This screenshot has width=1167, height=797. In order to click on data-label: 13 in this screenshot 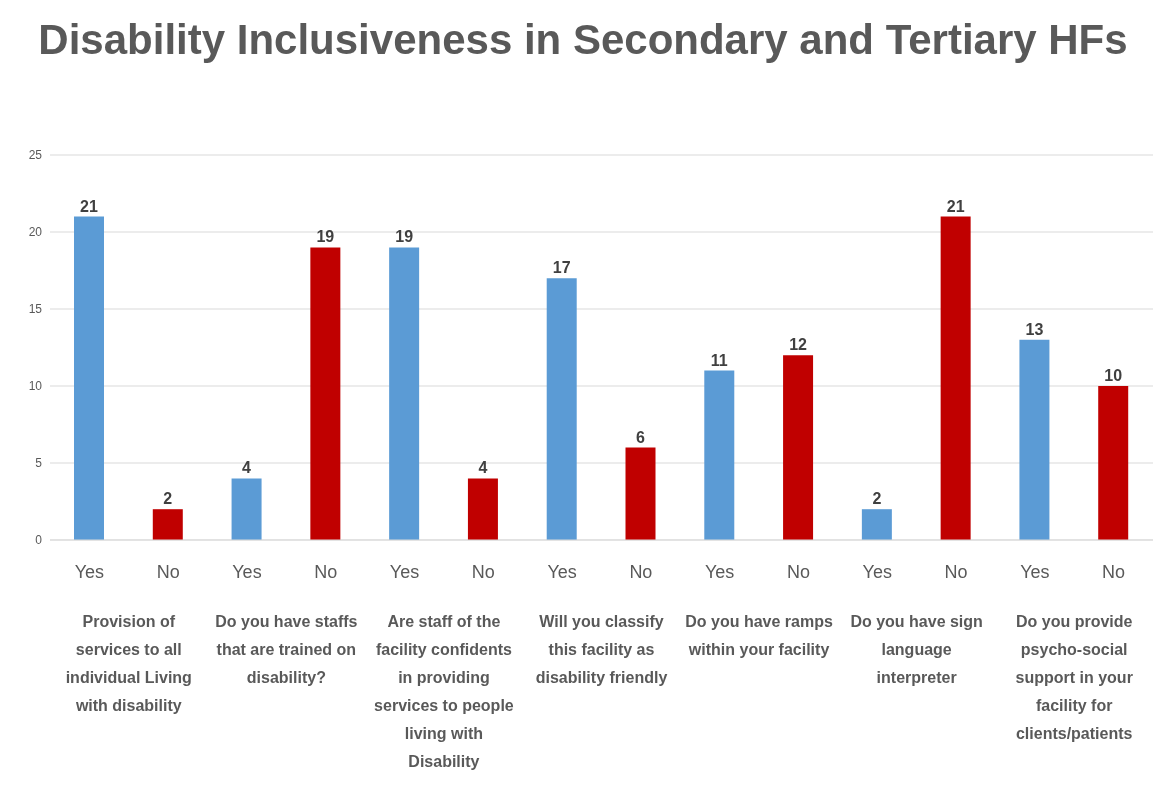, I will do `click(1034, 329)`.